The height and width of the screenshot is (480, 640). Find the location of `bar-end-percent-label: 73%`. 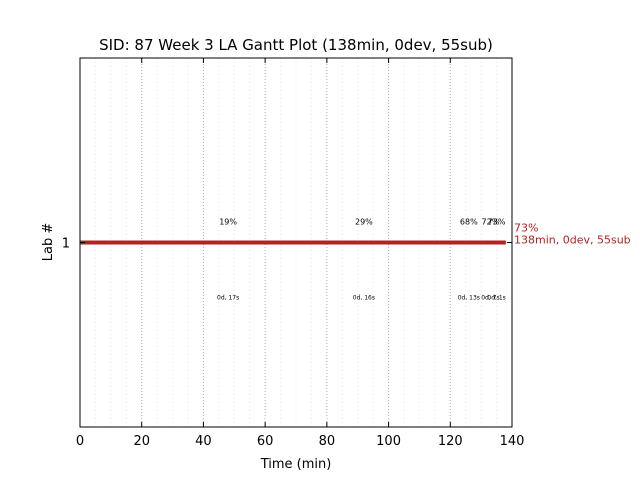

bar-end-percent-label: 73% is located at coordinates (526, 228).